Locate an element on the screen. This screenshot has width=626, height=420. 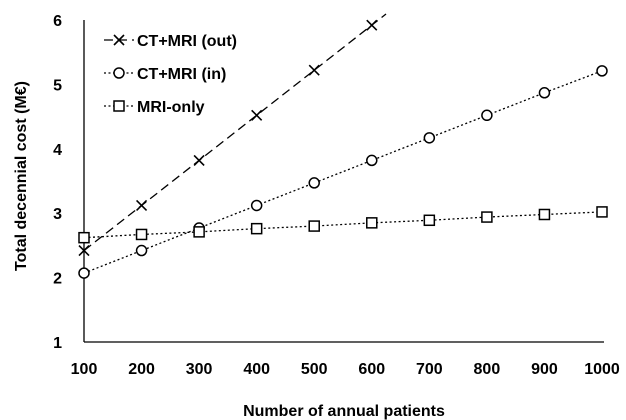
legend-label: CT+MRI (in) is located at coordinates (181, 74).